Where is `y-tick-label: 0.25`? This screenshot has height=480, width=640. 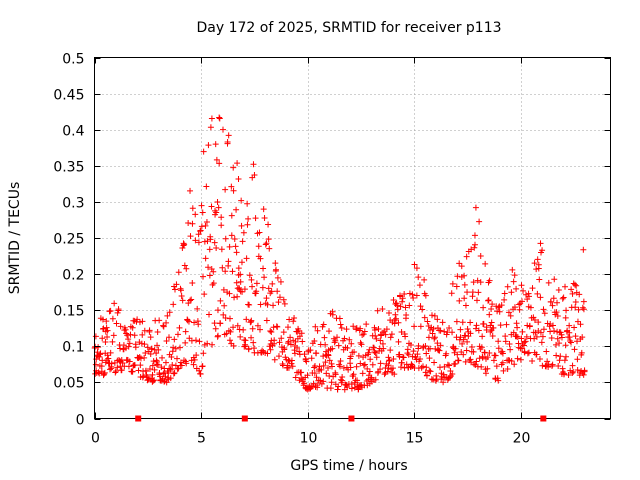
y-tick-label: 0.25 is located at coordinates (68, 240).